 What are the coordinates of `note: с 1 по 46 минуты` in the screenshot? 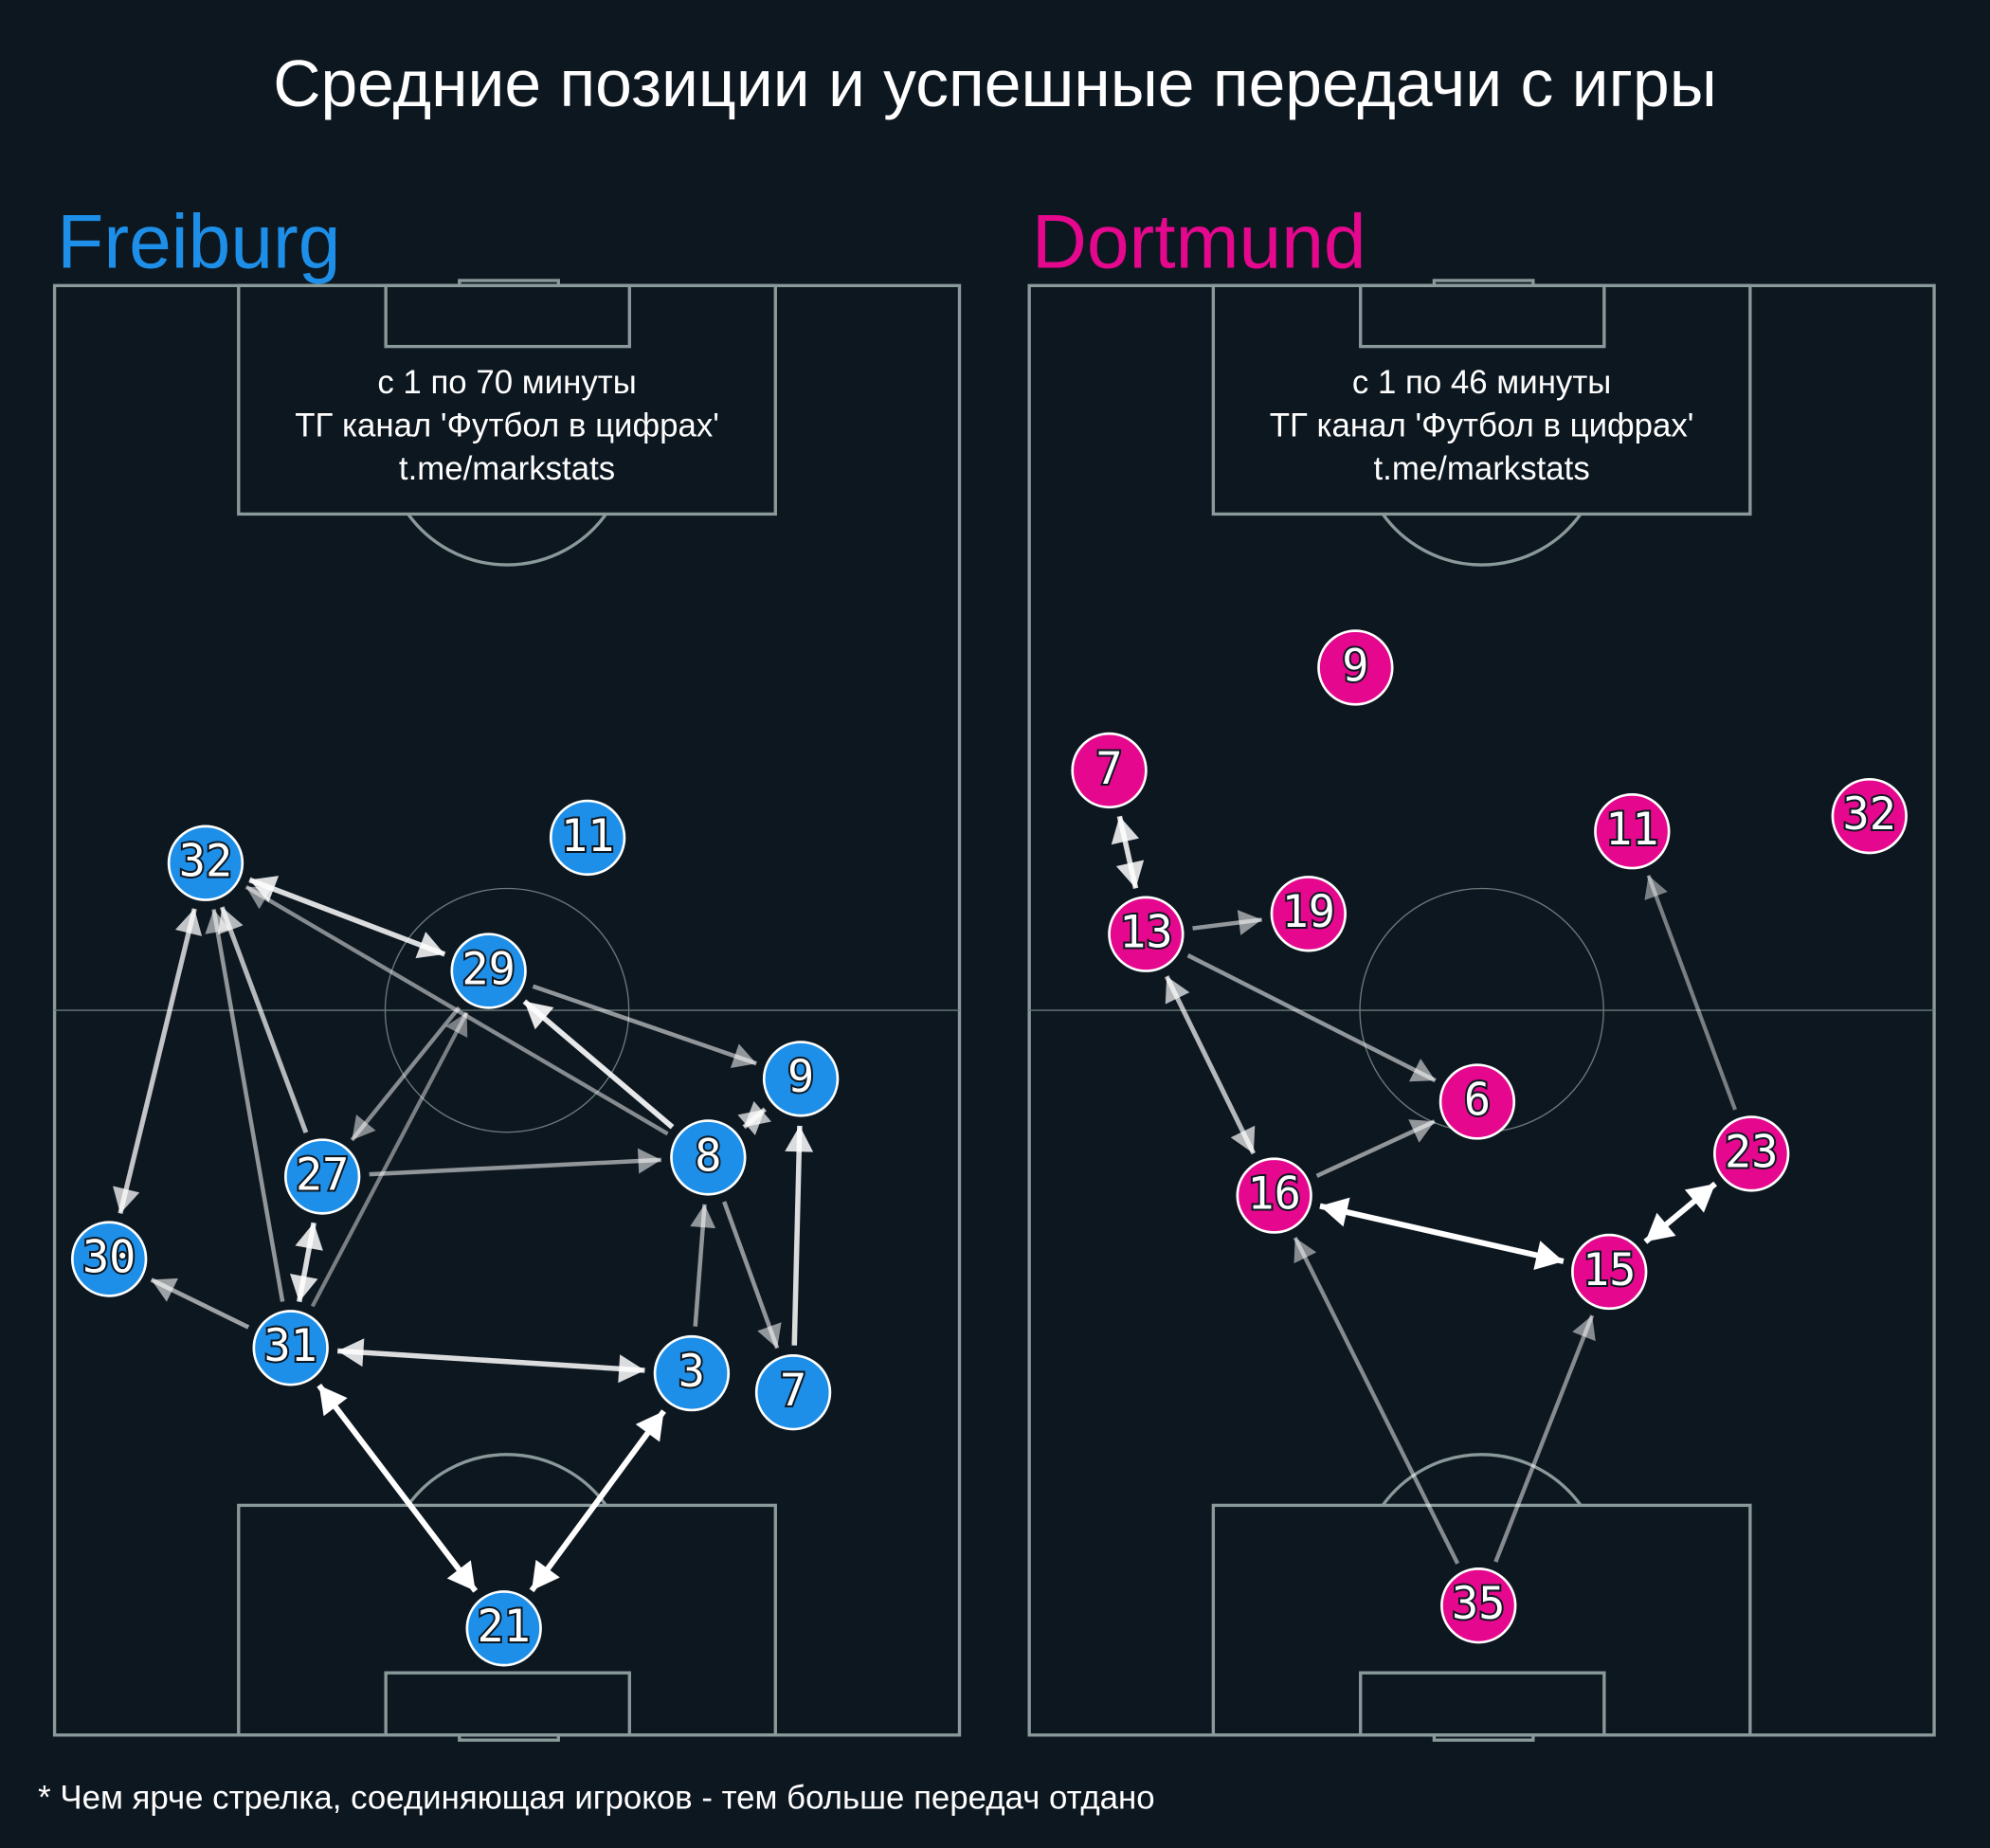 It's located at (1481, 383).